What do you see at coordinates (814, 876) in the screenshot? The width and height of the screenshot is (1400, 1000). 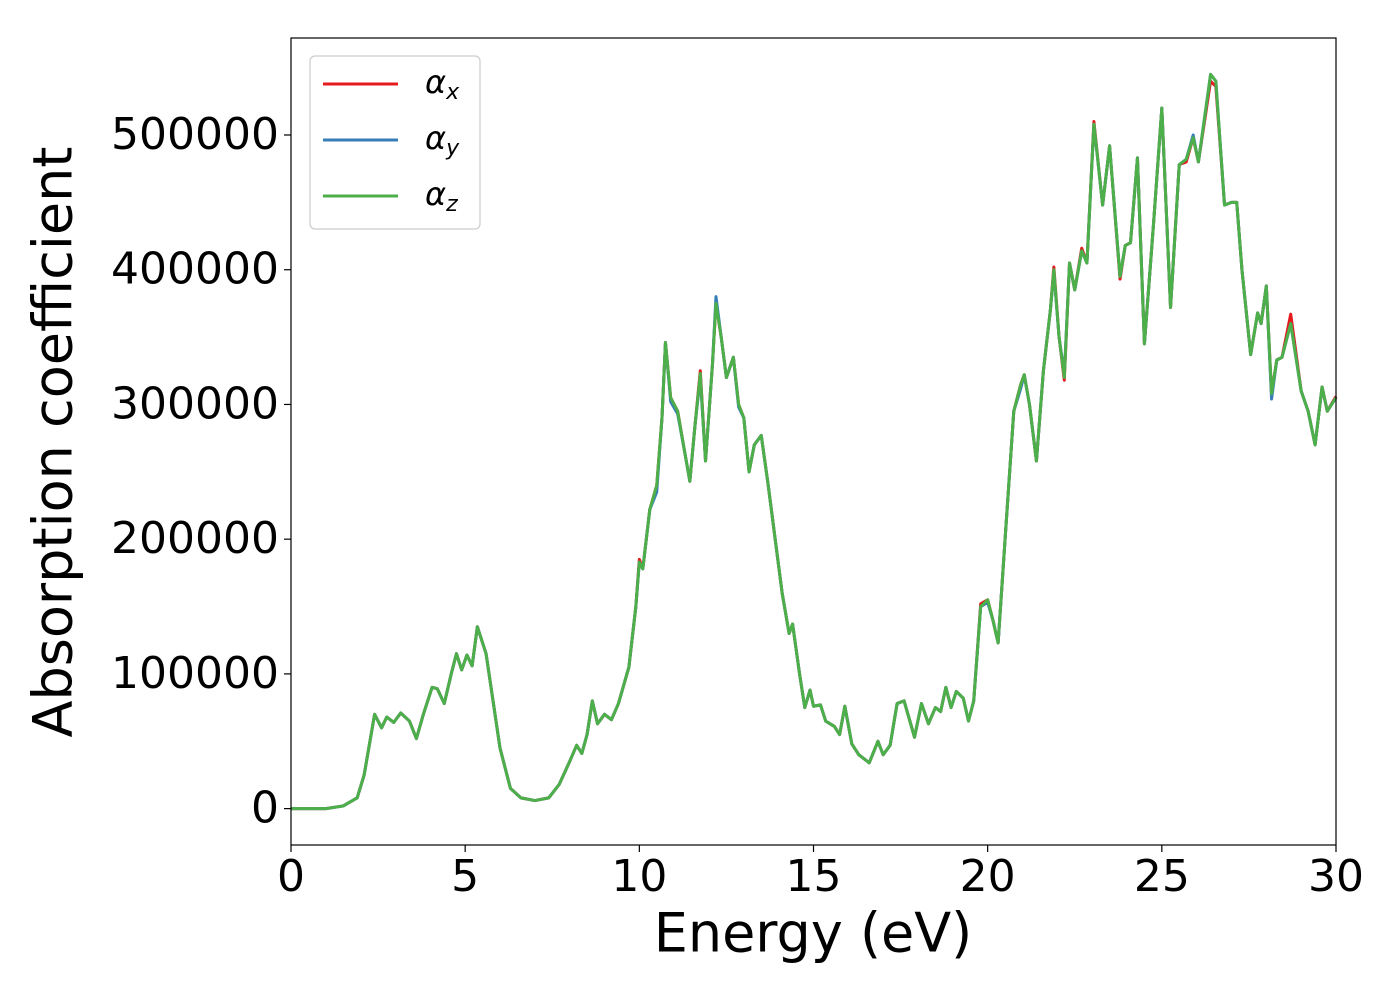 I see `x-tick-label: 15` at bounding box center [814, 876].